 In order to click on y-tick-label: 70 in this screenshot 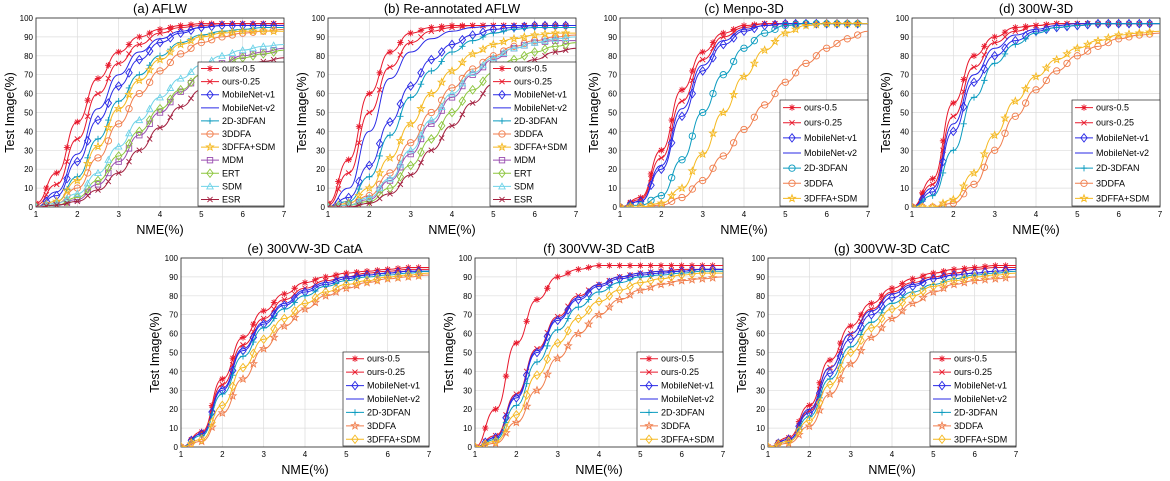, I will do `click(173, 315)`.